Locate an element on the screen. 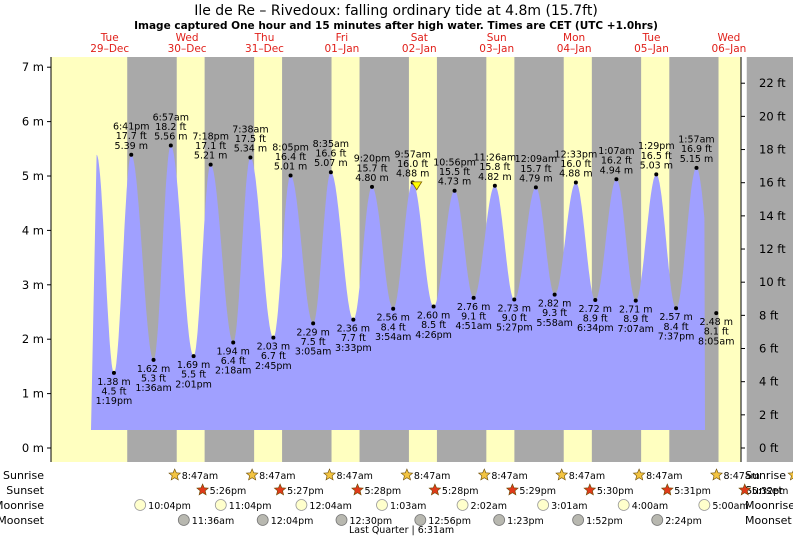  low-tide-label: 9.1 ft is located at coordinates (473, 316).